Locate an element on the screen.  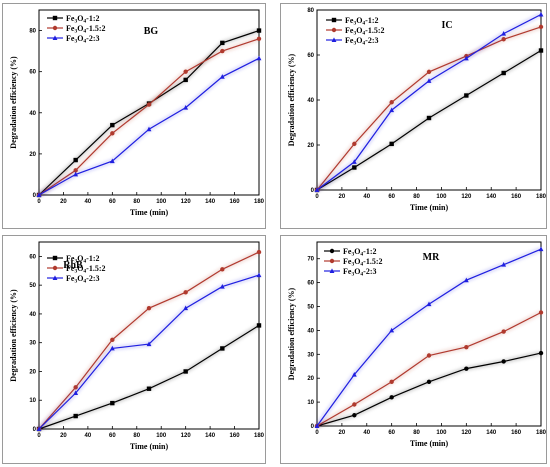
series-line is located at coordinates (429, 369).